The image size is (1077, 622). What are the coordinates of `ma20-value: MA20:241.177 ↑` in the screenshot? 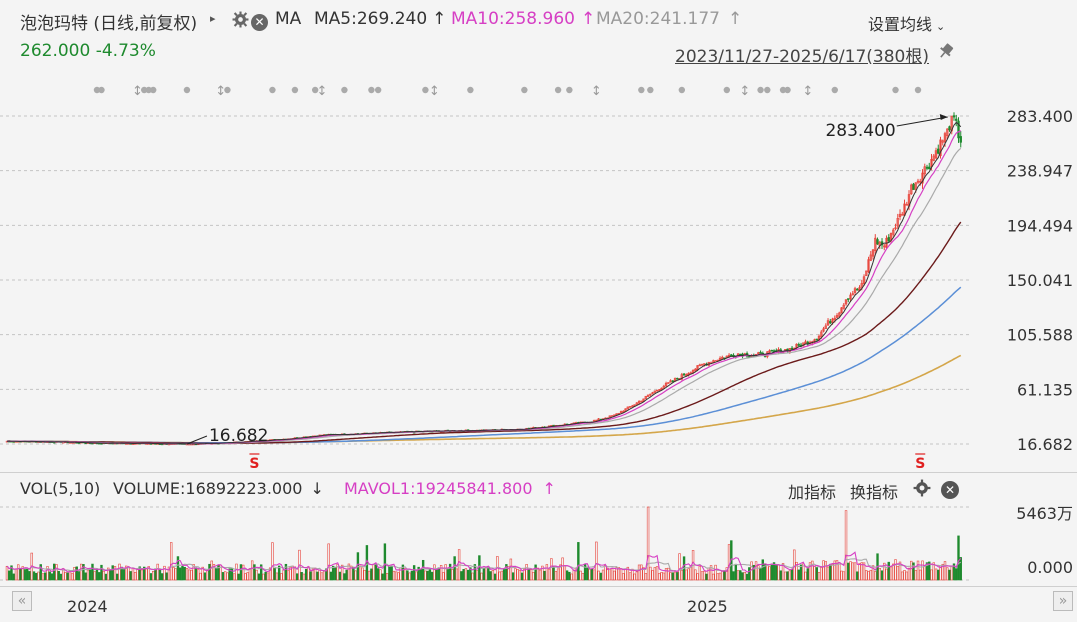 It's located at (669, 19).